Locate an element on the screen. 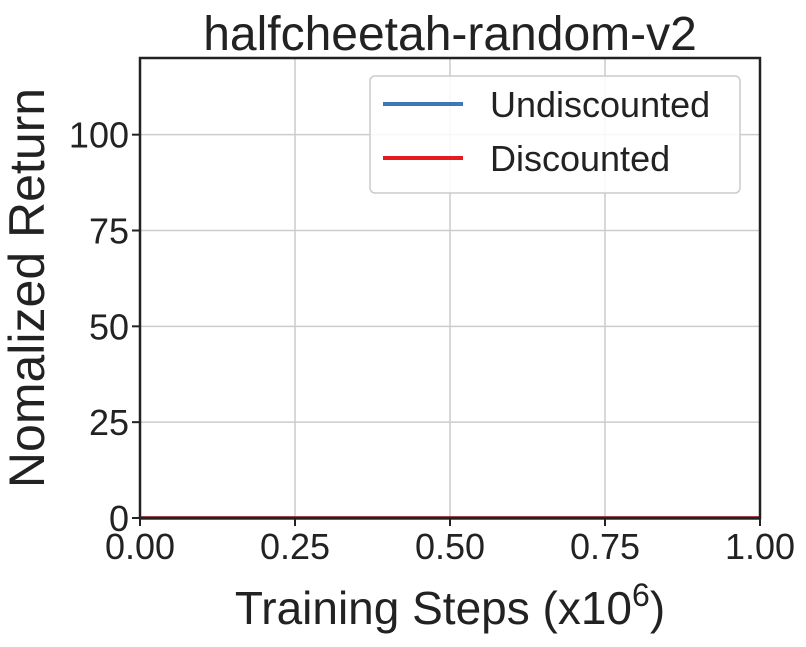 The image size is (806, 647). y-tick-label-4: 100 is located at coordinates (99, 135).